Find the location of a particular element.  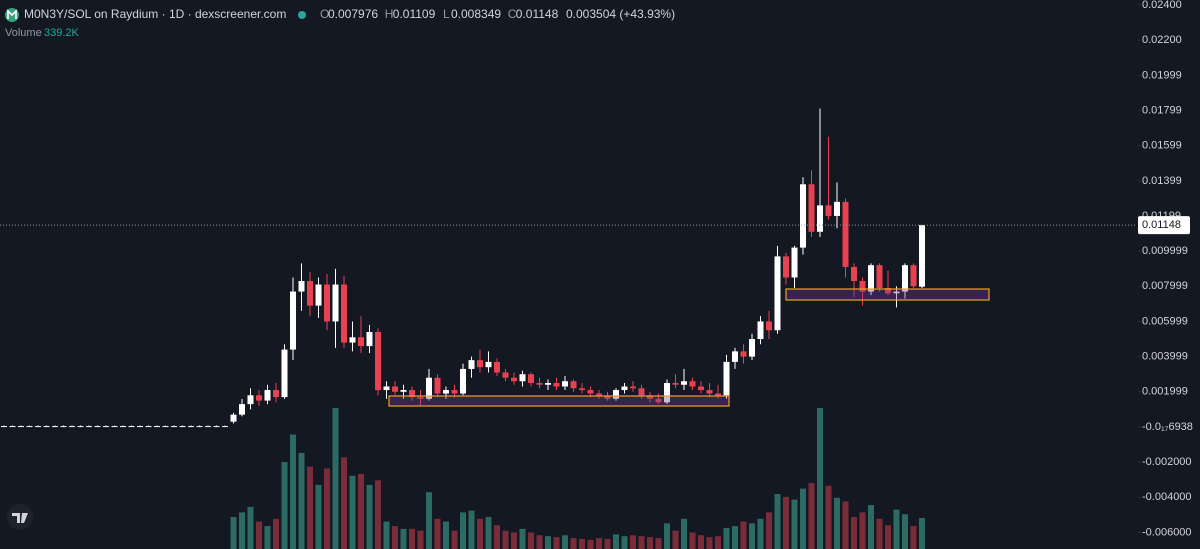

y-tick-label: 0.01599 is located at coordinates (1162, 146).